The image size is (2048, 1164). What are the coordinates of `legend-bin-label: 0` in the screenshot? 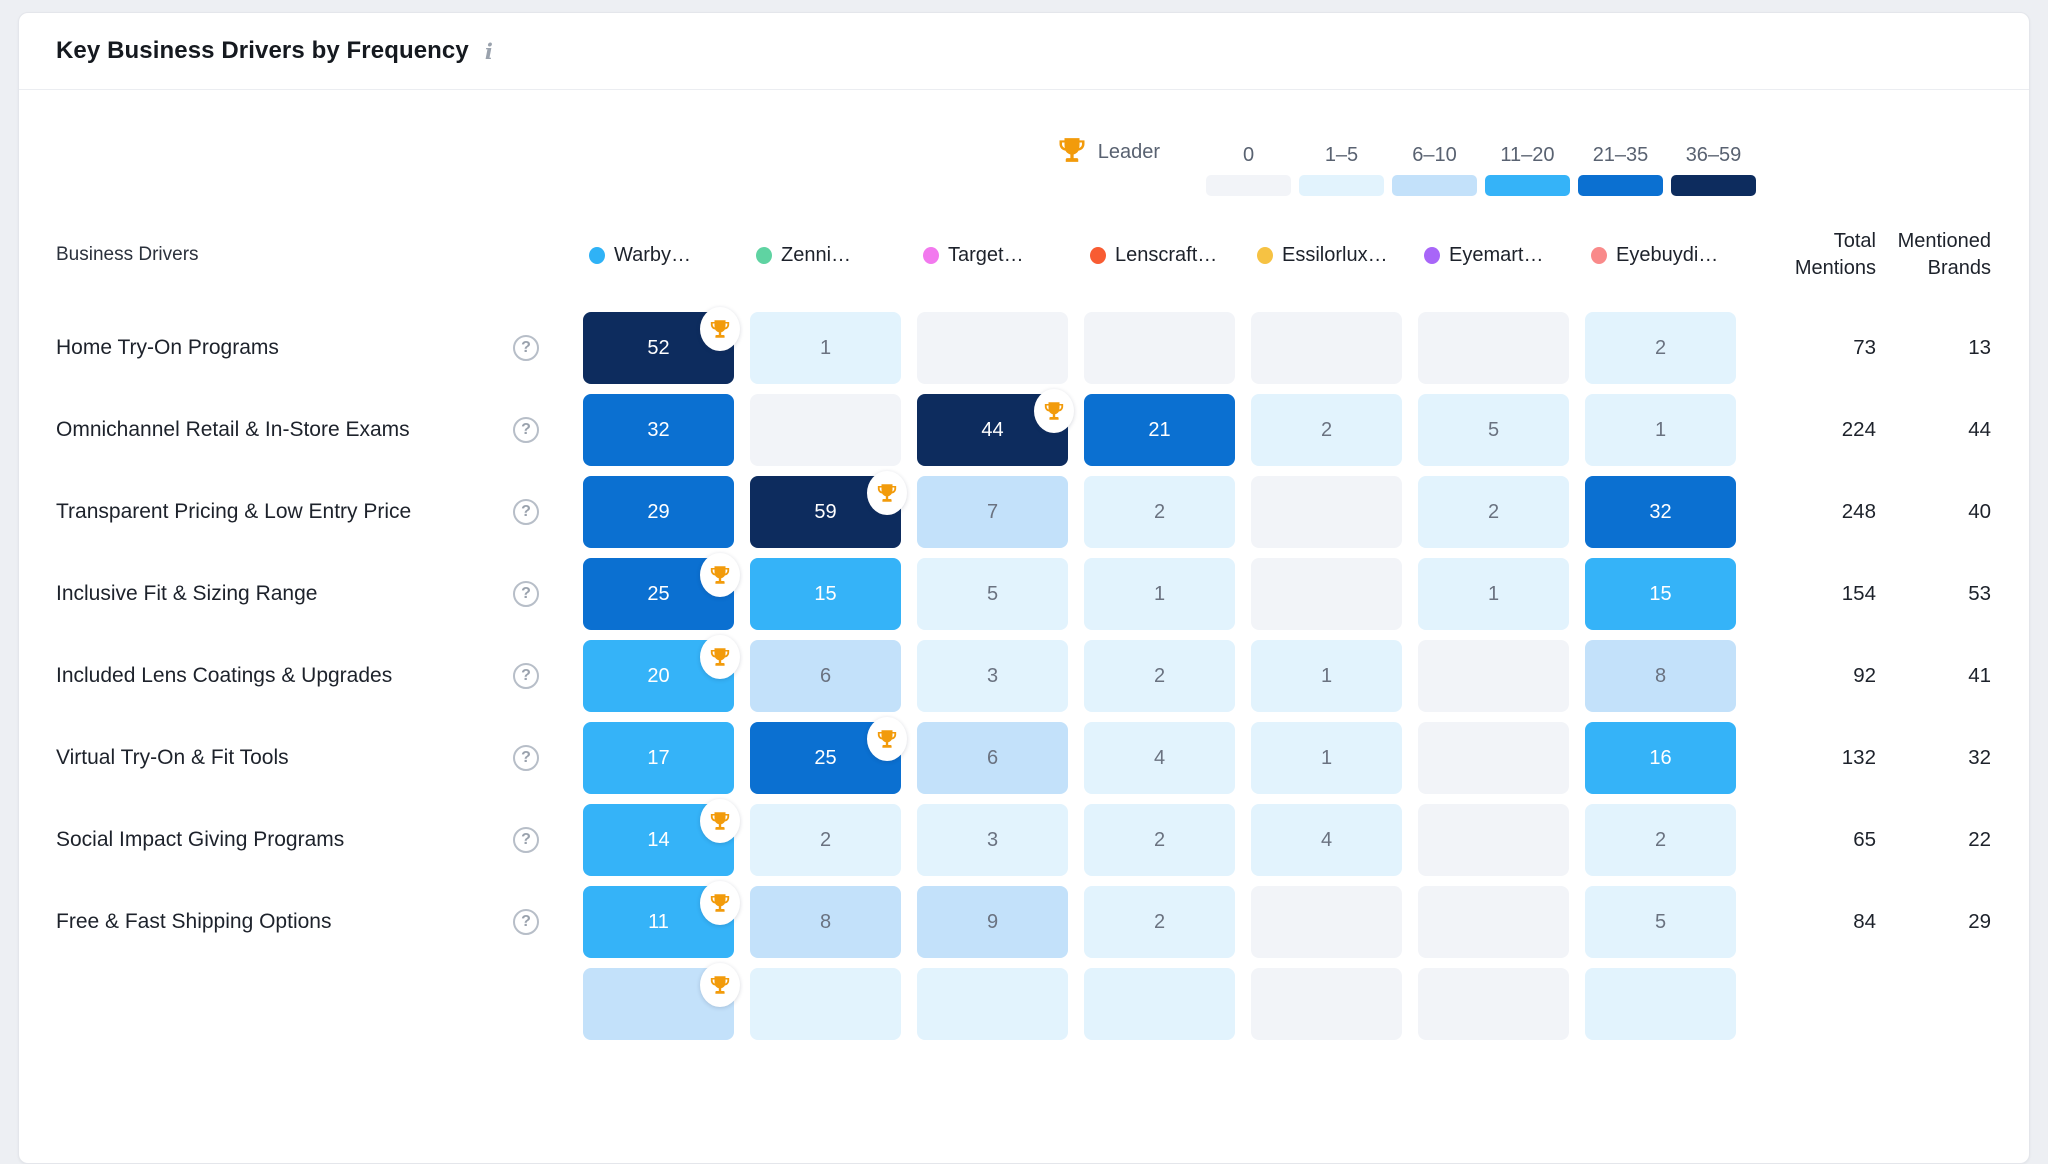 It's located at (1248, 155).